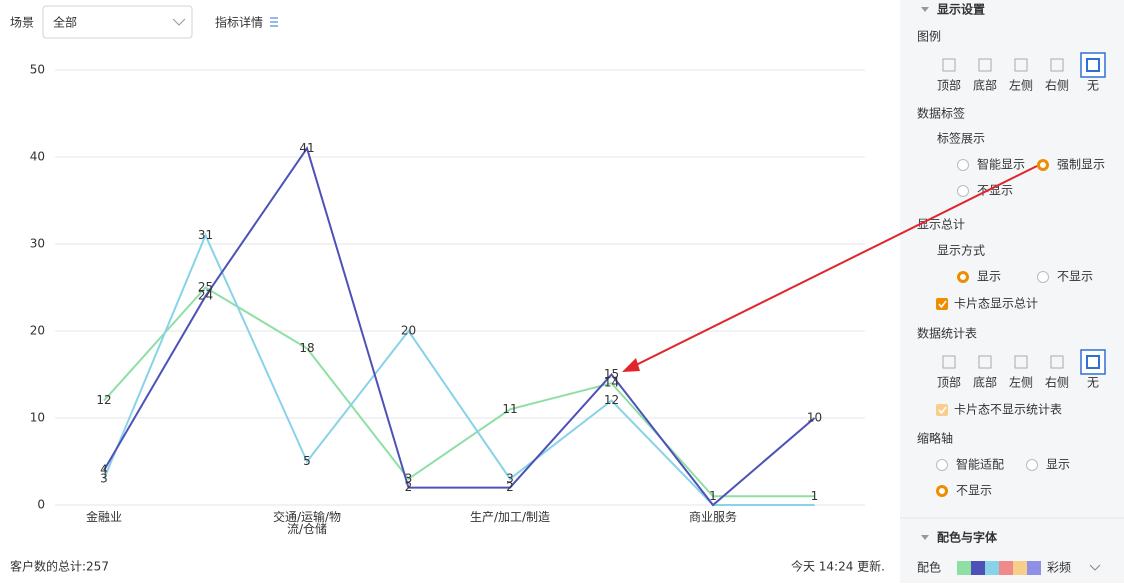 Image resolution: width=1124 pixels, height=587 pixels. Describe the element at coordinates (935, 438) in the screenshot. I see `setting-label: 缩略轴` at that location.